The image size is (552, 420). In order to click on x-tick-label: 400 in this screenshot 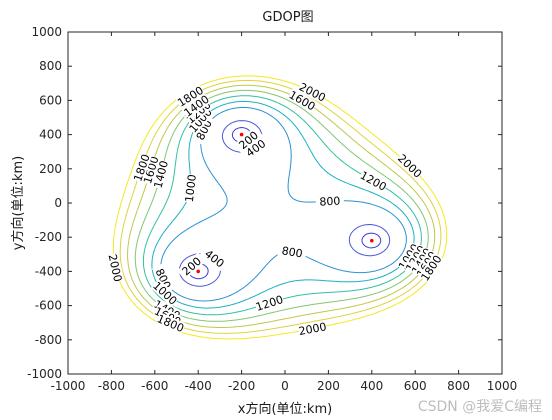, I will do `click(371, 386)`.